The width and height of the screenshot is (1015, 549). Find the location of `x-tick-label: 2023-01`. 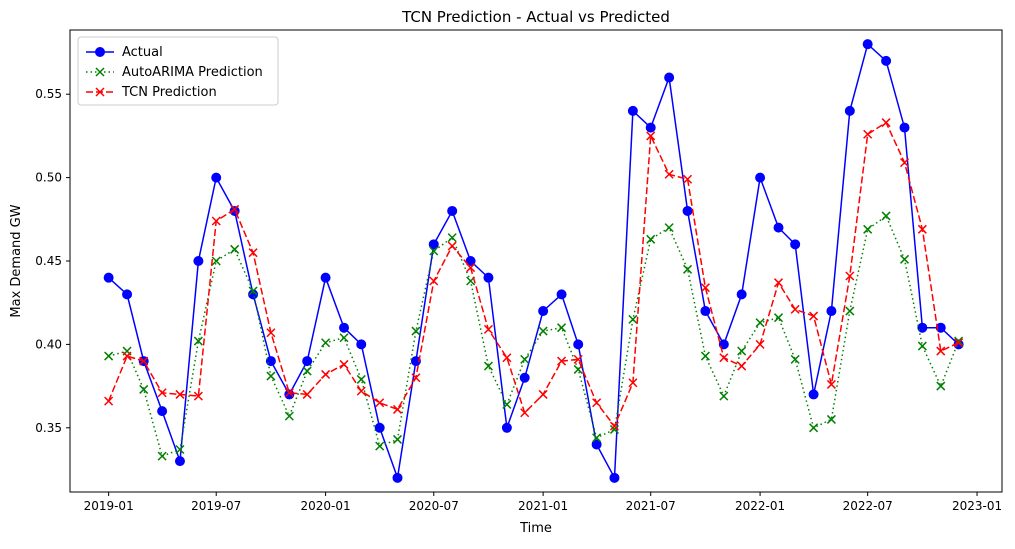

x-tick-label: 2023-01 is located at coordinates (977, 506).